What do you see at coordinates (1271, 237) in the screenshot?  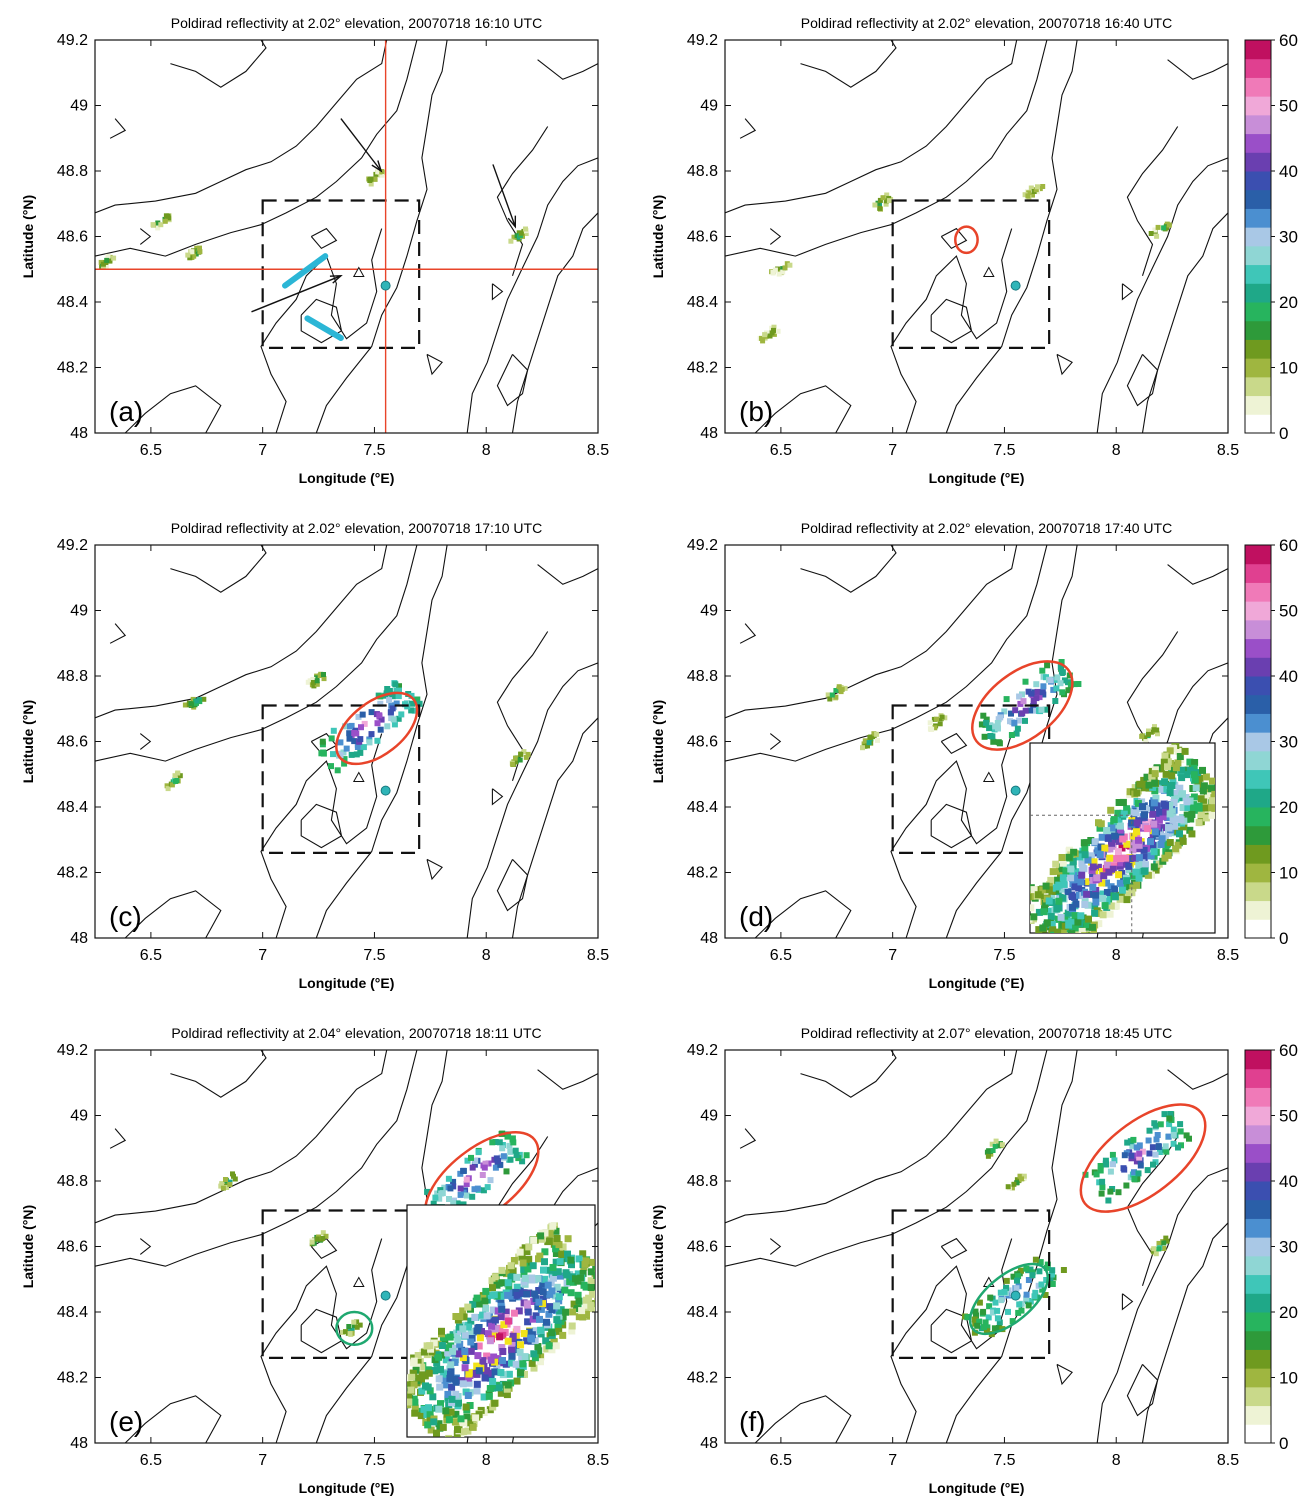 I see `colorbar-1: 0 10 20 30 40 50 60` at bounding box center [1271, 237].